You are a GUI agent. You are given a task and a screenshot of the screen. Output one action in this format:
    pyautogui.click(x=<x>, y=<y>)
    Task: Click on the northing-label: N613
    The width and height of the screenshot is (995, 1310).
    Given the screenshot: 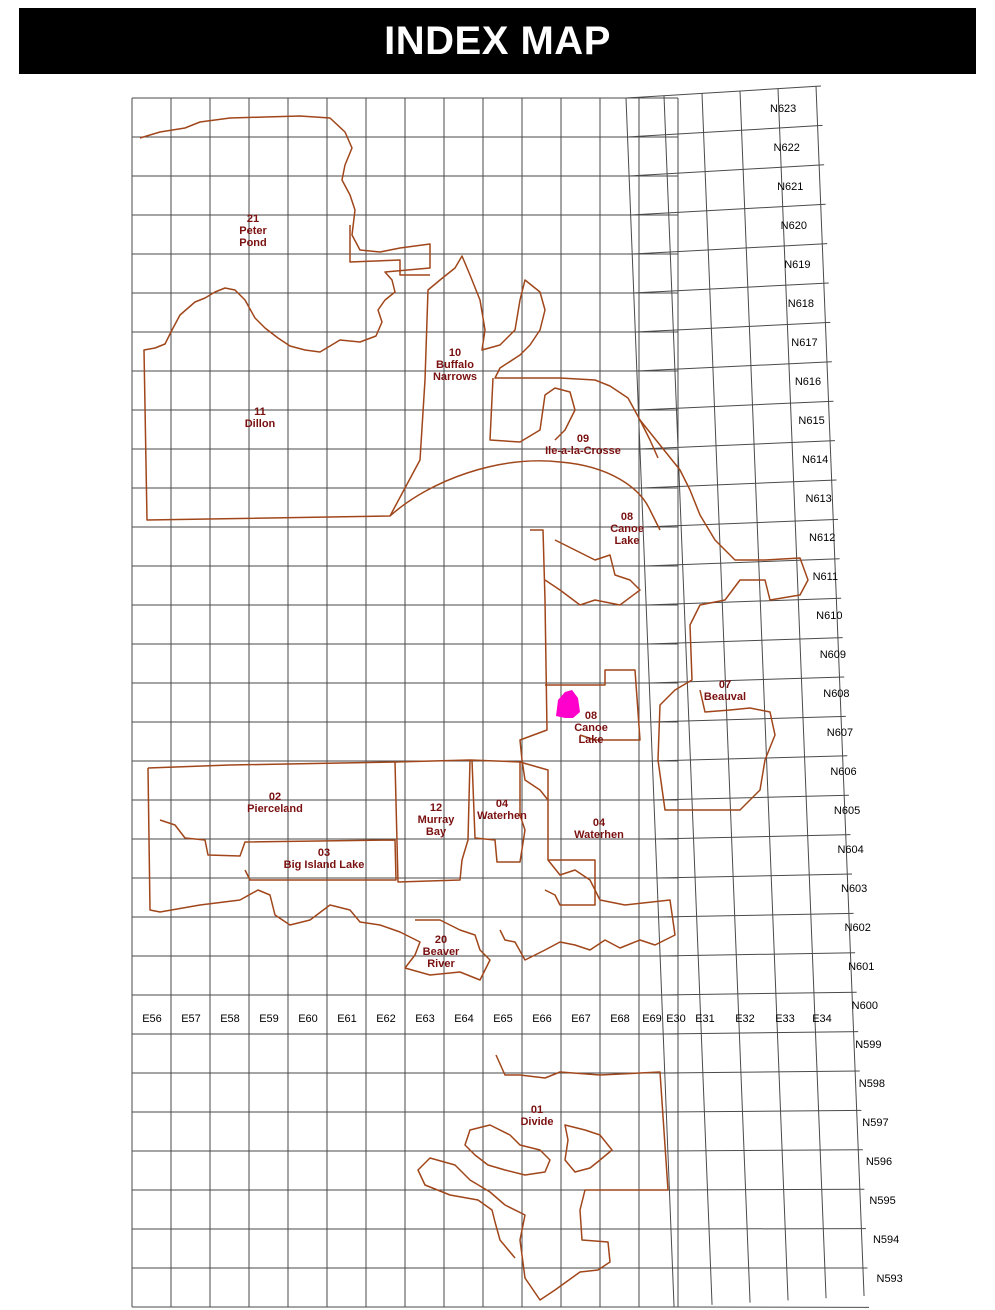 What is the action you would take?
    pyautogui.click(x=819, y=499)
    